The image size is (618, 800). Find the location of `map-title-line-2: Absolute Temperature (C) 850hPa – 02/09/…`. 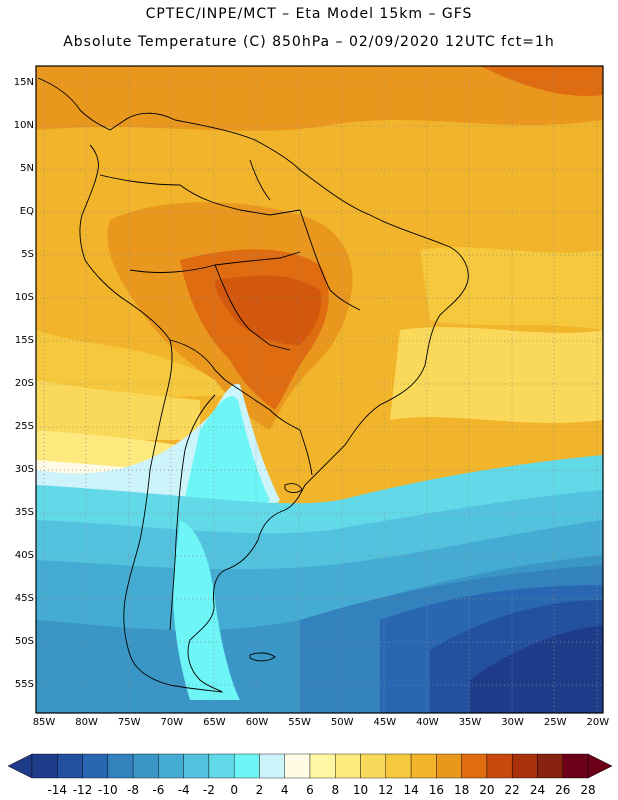

map-title-line-2: Absolute Temperature (C) 850hPa – 02/09/… is located at coordinates (309, 42).